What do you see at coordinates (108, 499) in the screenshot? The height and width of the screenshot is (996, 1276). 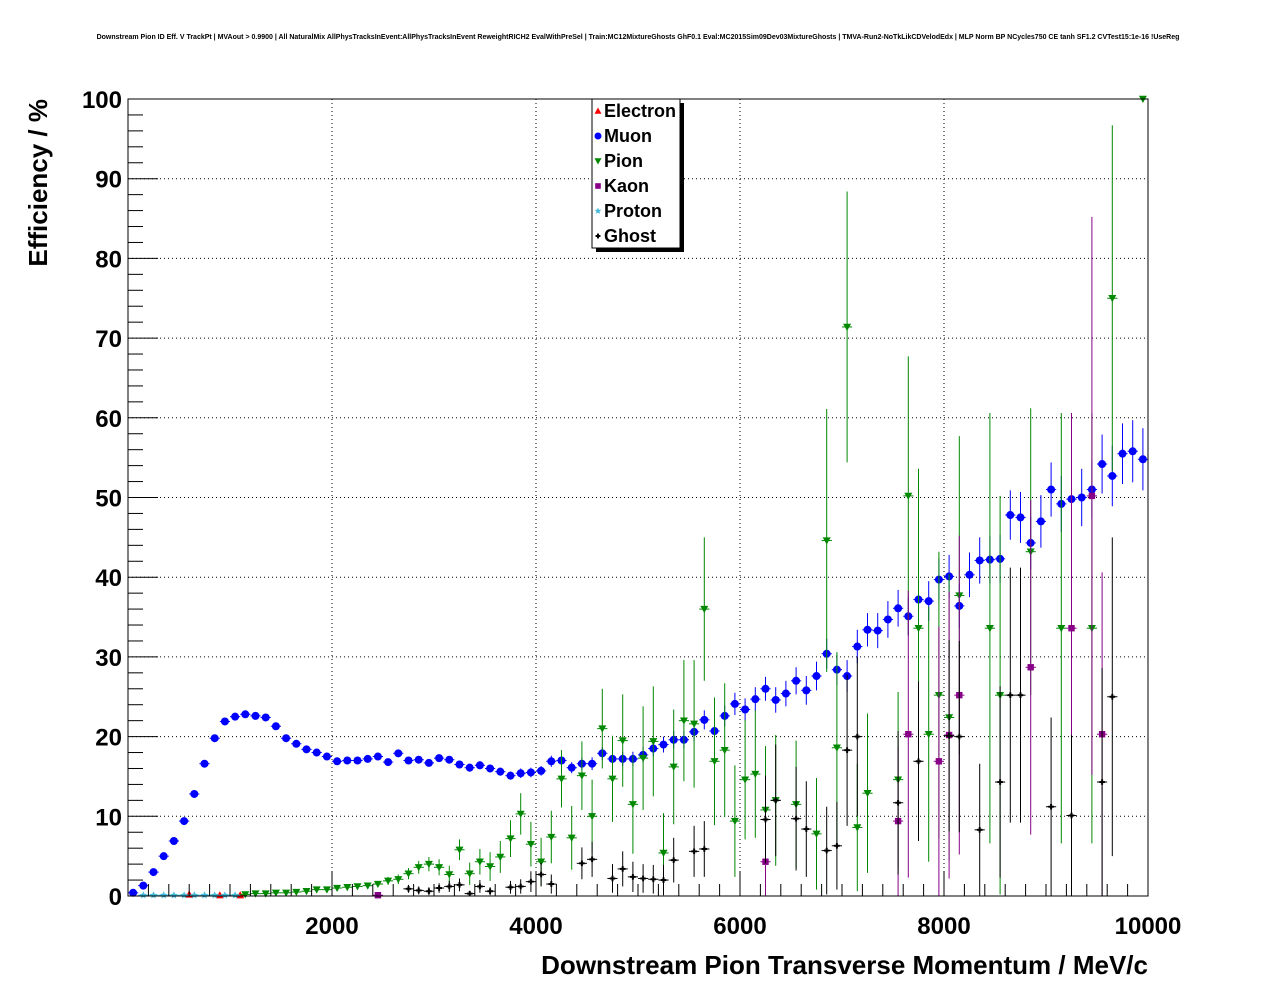 I see `y-tick-label: 50` at bounding box center [108, 499].